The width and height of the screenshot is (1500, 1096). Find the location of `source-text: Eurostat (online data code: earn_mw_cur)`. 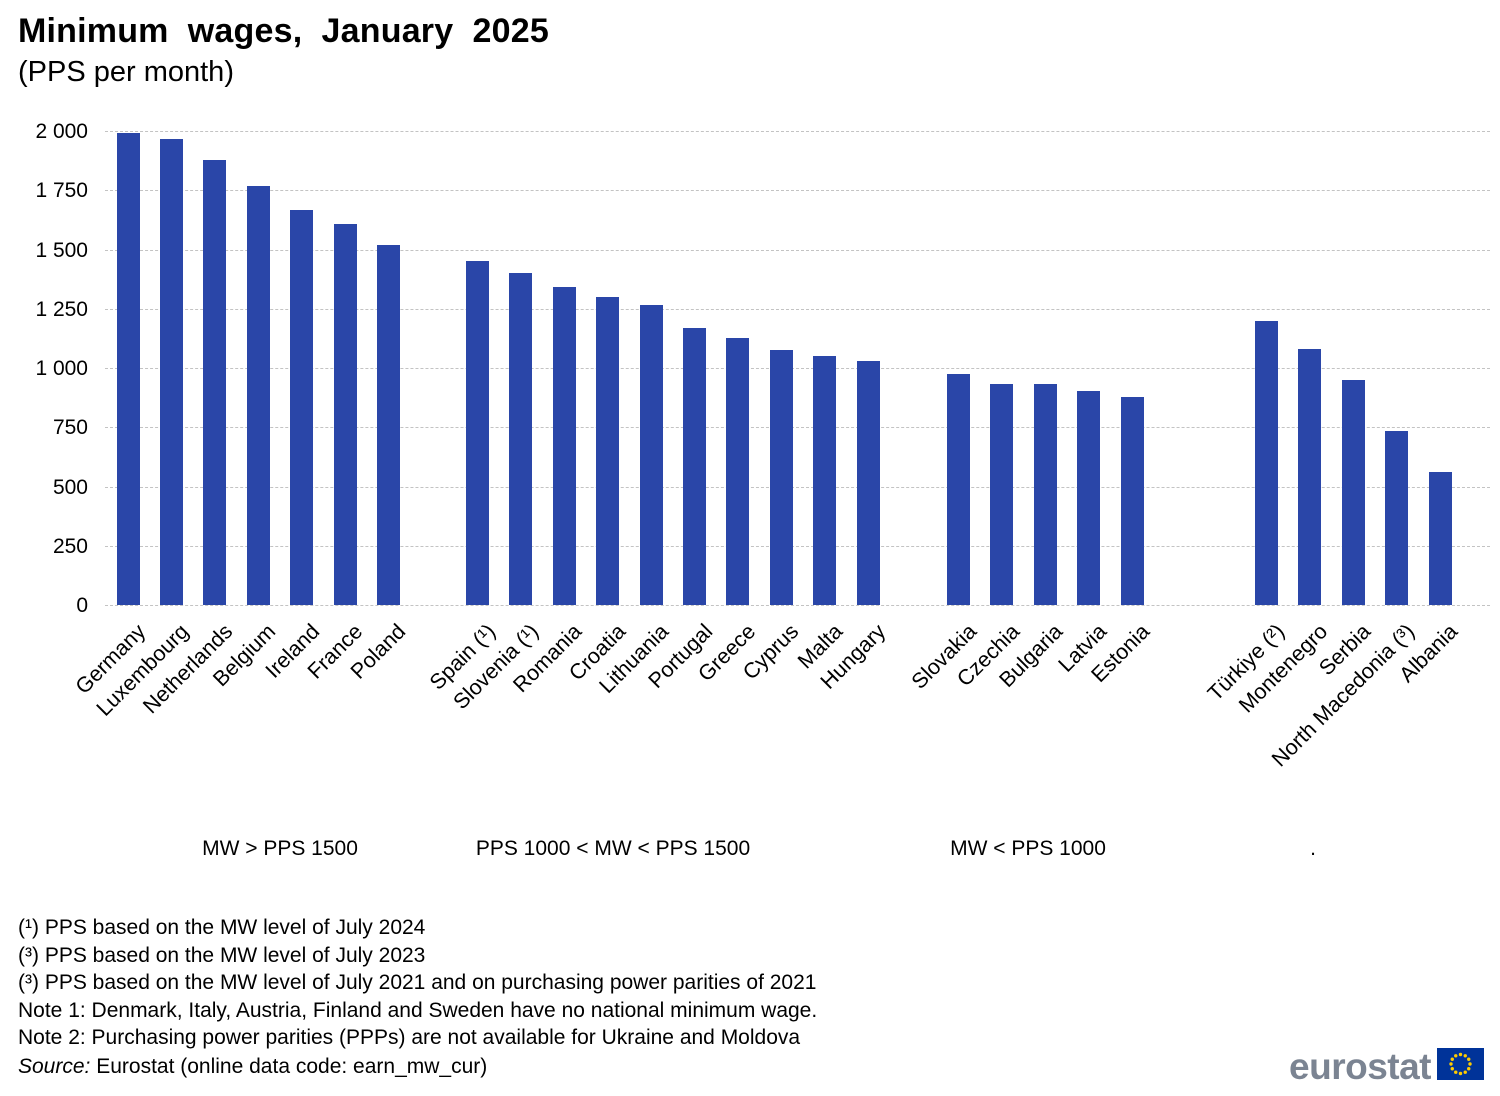

source-text: Eurostat (online data code: earn_mw_cur) is located at coordinates (289, 1066).